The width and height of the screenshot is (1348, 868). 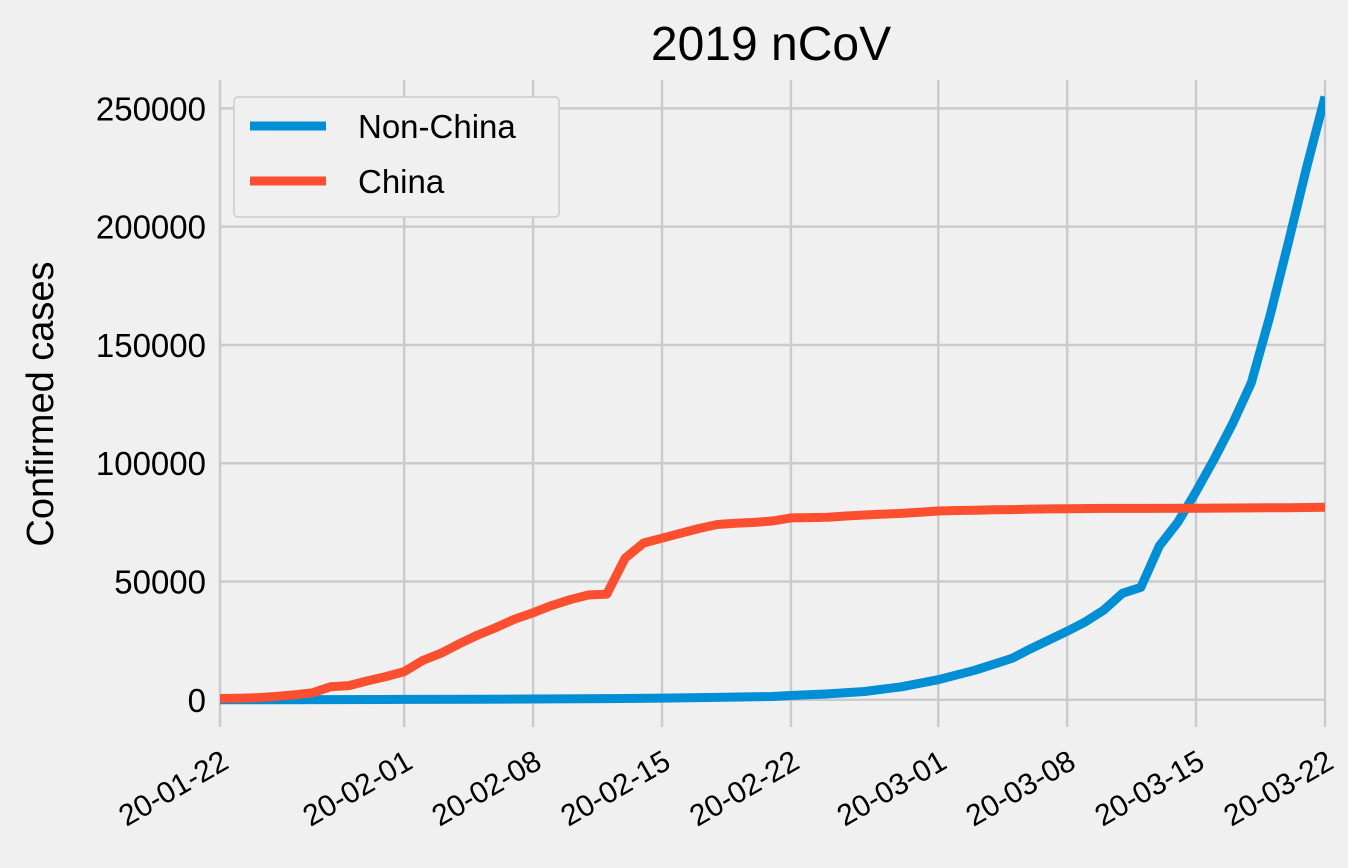 What do you see at coordinates (396, 157) in the screenshot?
I see `legend: Non-China China` at bounding box center [396, 157].